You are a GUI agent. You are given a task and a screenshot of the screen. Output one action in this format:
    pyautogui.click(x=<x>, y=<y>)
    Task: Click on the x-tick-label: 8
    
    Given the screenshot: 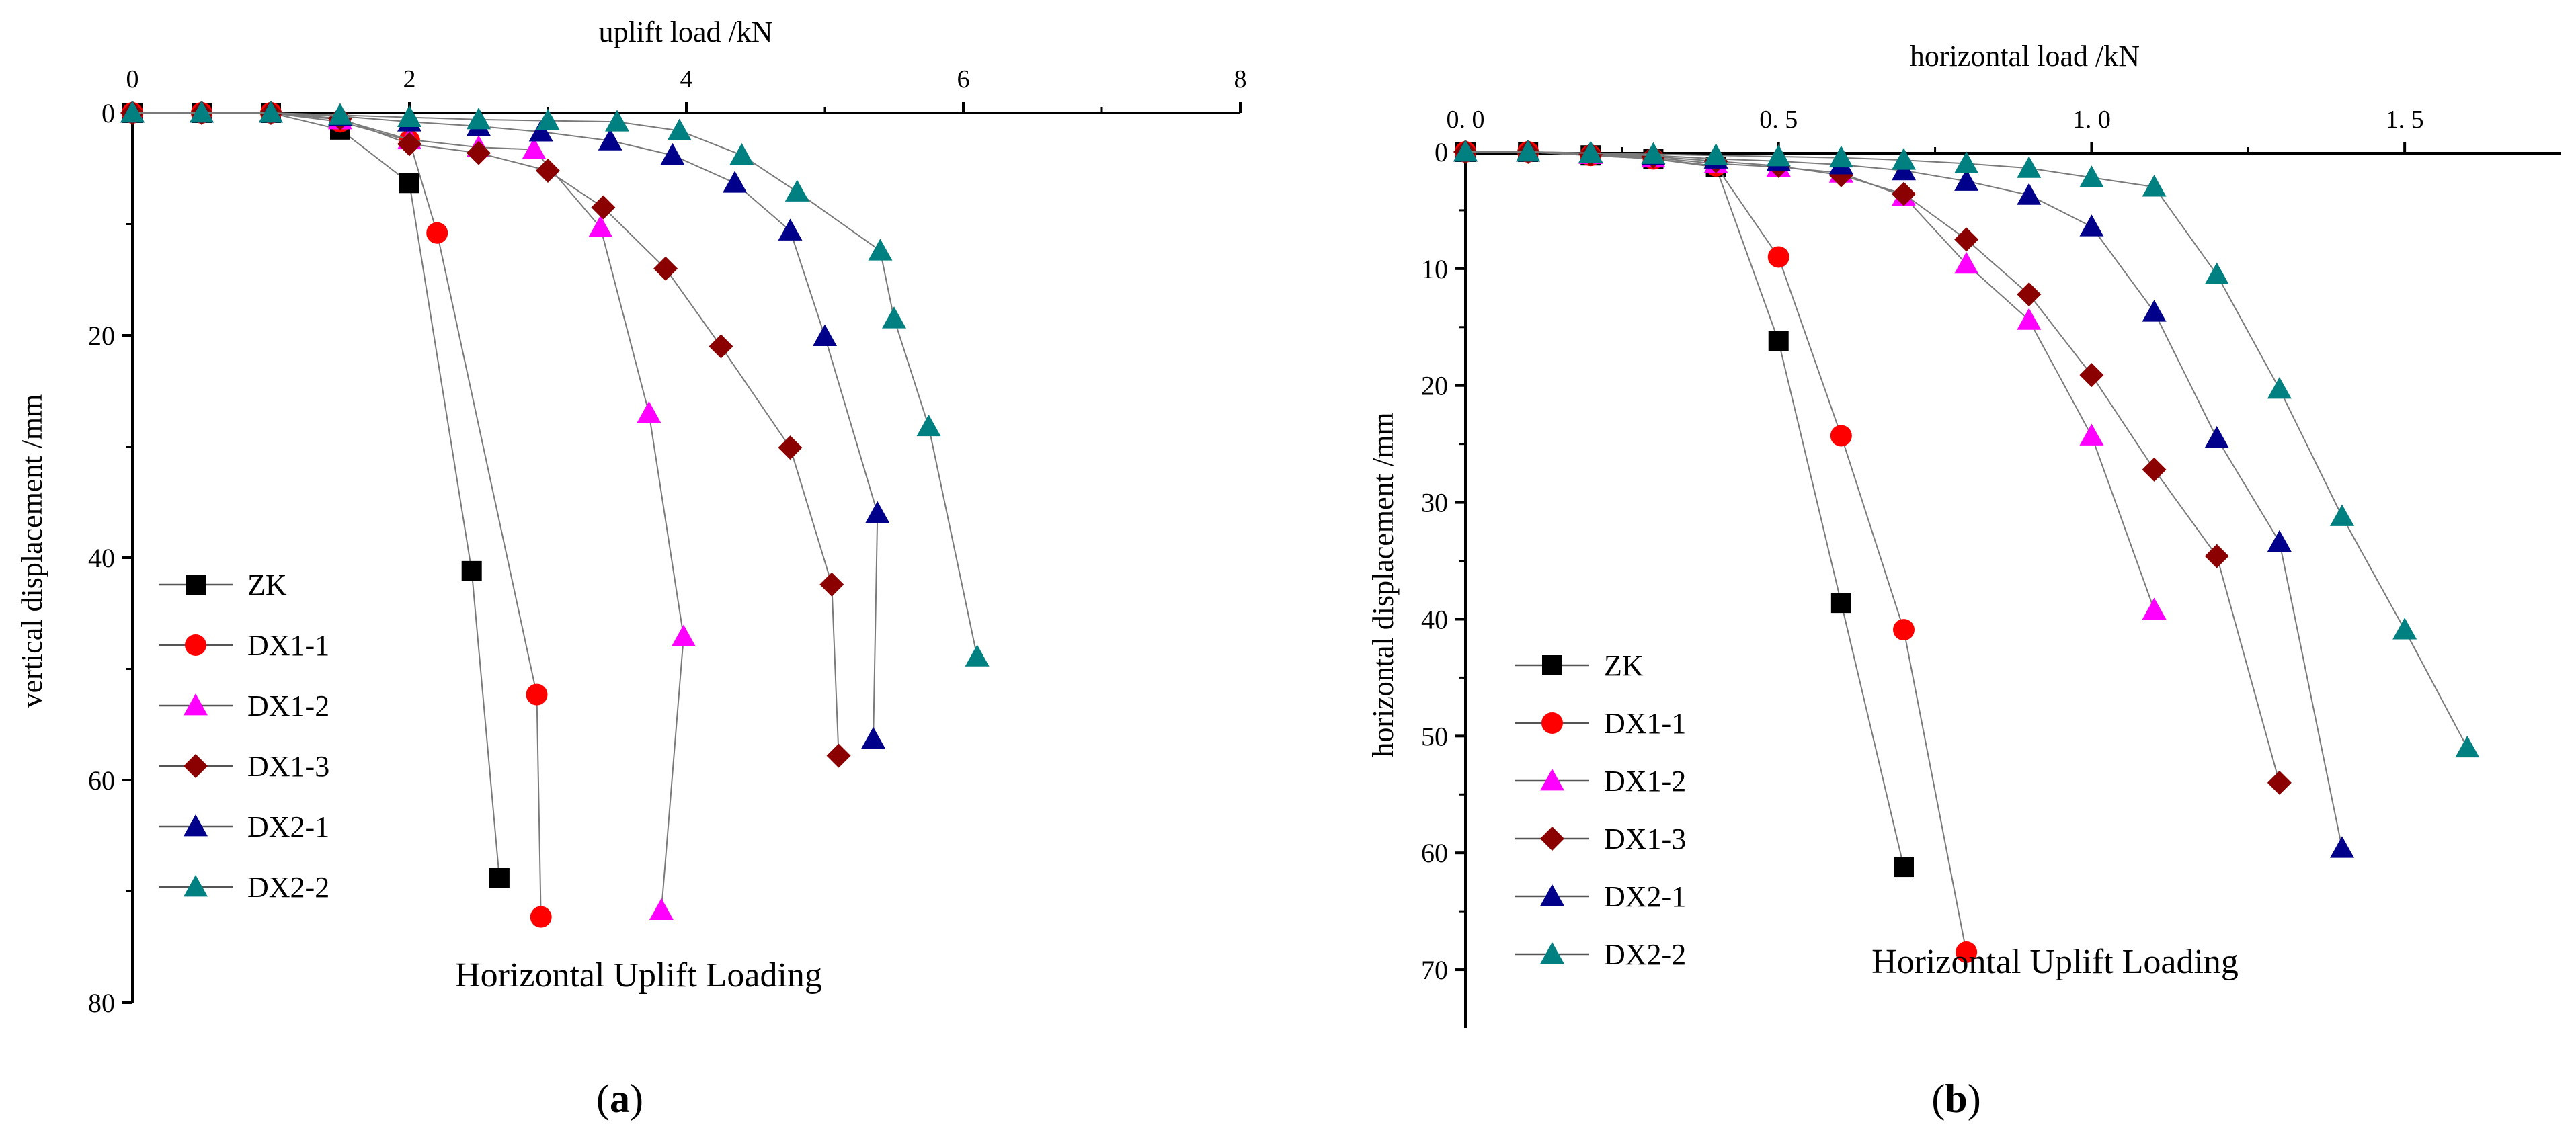 What is the action you would take?
    pyautogui.click(x=1240, y=79)
    